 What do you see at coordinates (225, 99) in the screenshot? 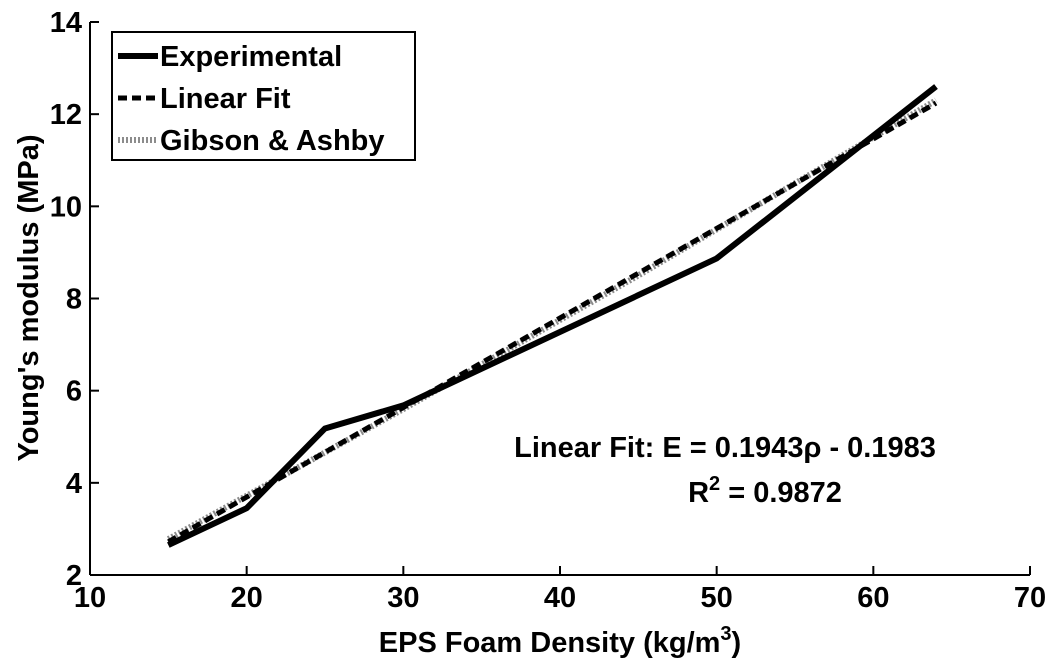
I see `legend-label: Linear Fit` at bounding box center [225, 99].